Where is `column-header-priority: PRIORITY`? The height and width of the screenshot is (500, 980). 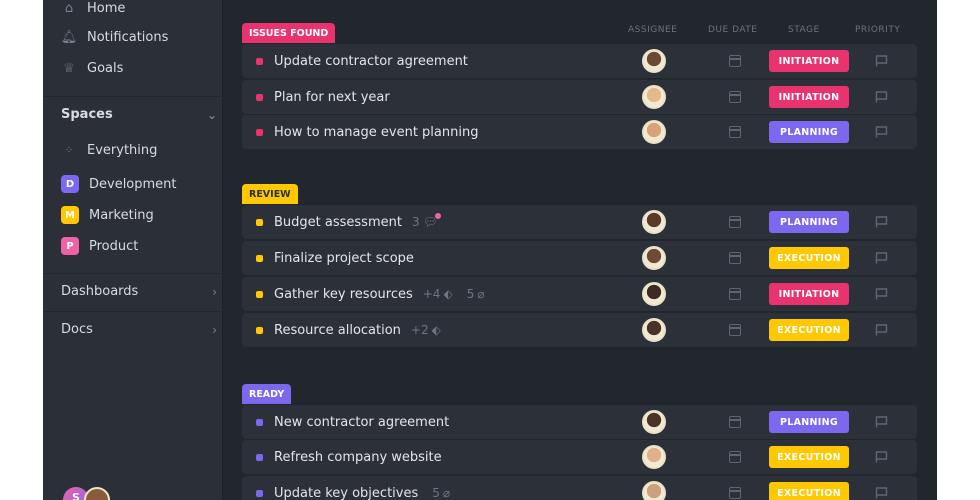
column-header-priority: PRIORITY is located at coordinates (878, 30).